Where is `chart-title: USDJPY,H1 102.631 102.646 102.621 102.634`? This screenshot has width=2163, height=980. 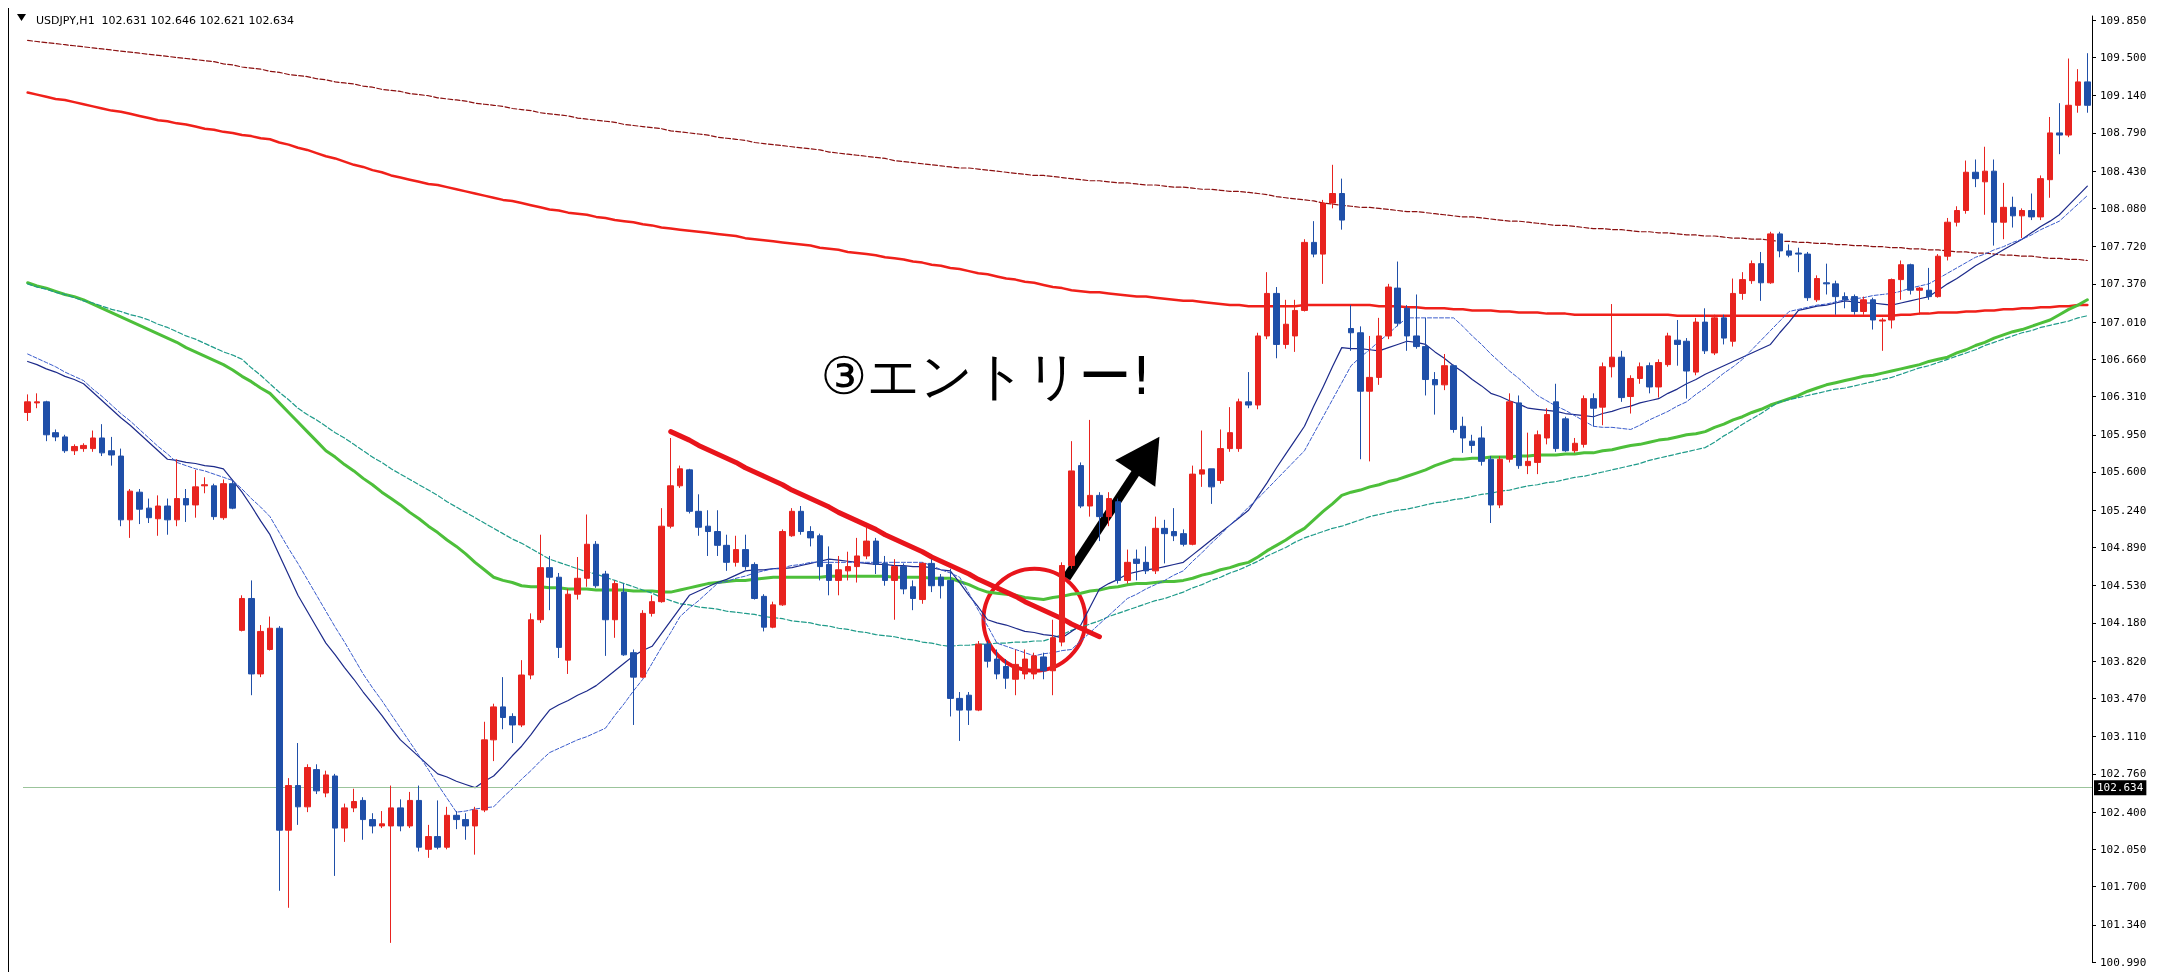 chart-title: USDJPY,H1 102.631 102.646 102.621 102.634 is located at coordinates (165, 20).